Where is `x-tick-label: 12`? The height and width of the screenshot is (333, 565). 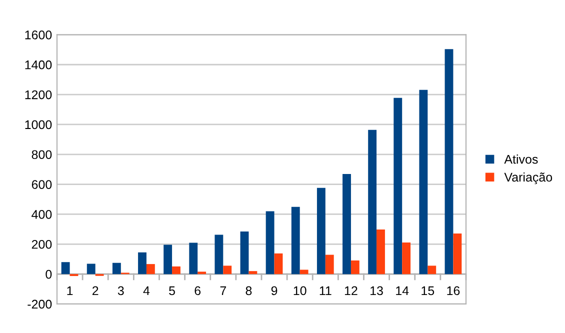
x-tick-label: 12 is located at coordinates (351, 291).